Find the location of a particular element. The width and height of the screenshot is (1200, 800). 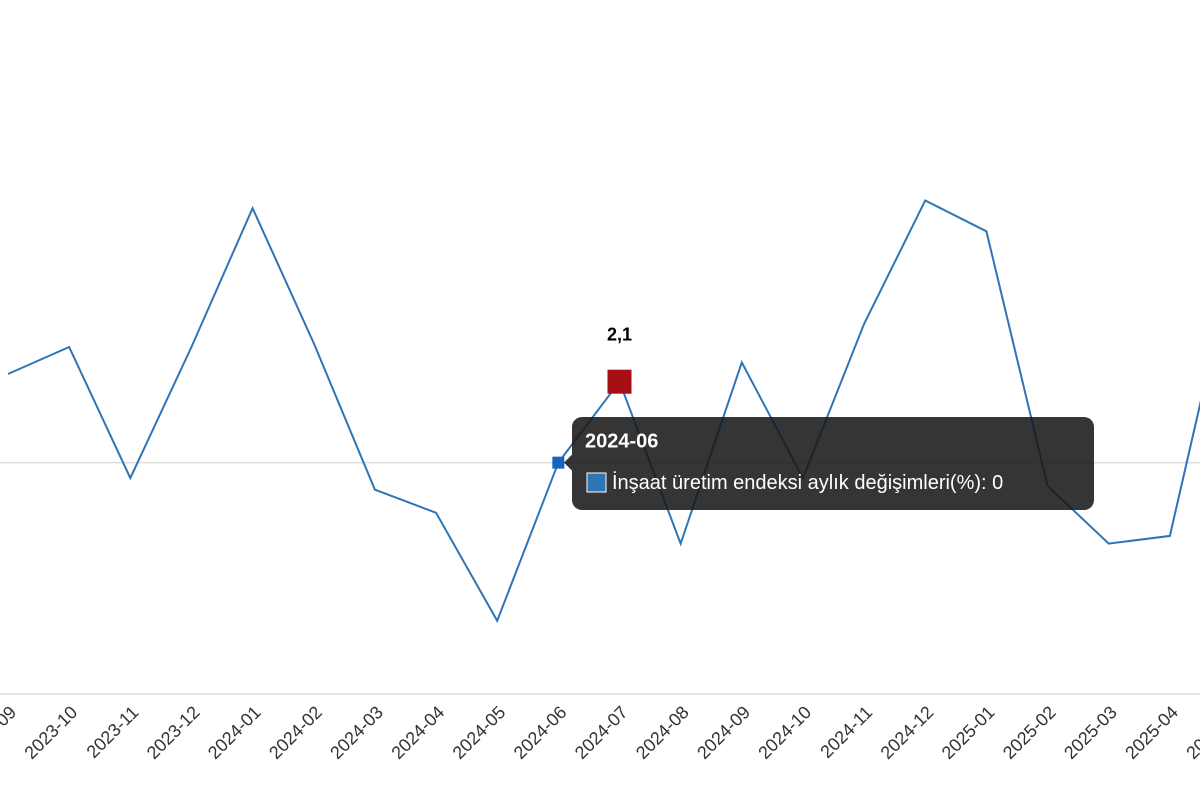

x-tick-label: 2024-06 is located at coordinates (540, 732).